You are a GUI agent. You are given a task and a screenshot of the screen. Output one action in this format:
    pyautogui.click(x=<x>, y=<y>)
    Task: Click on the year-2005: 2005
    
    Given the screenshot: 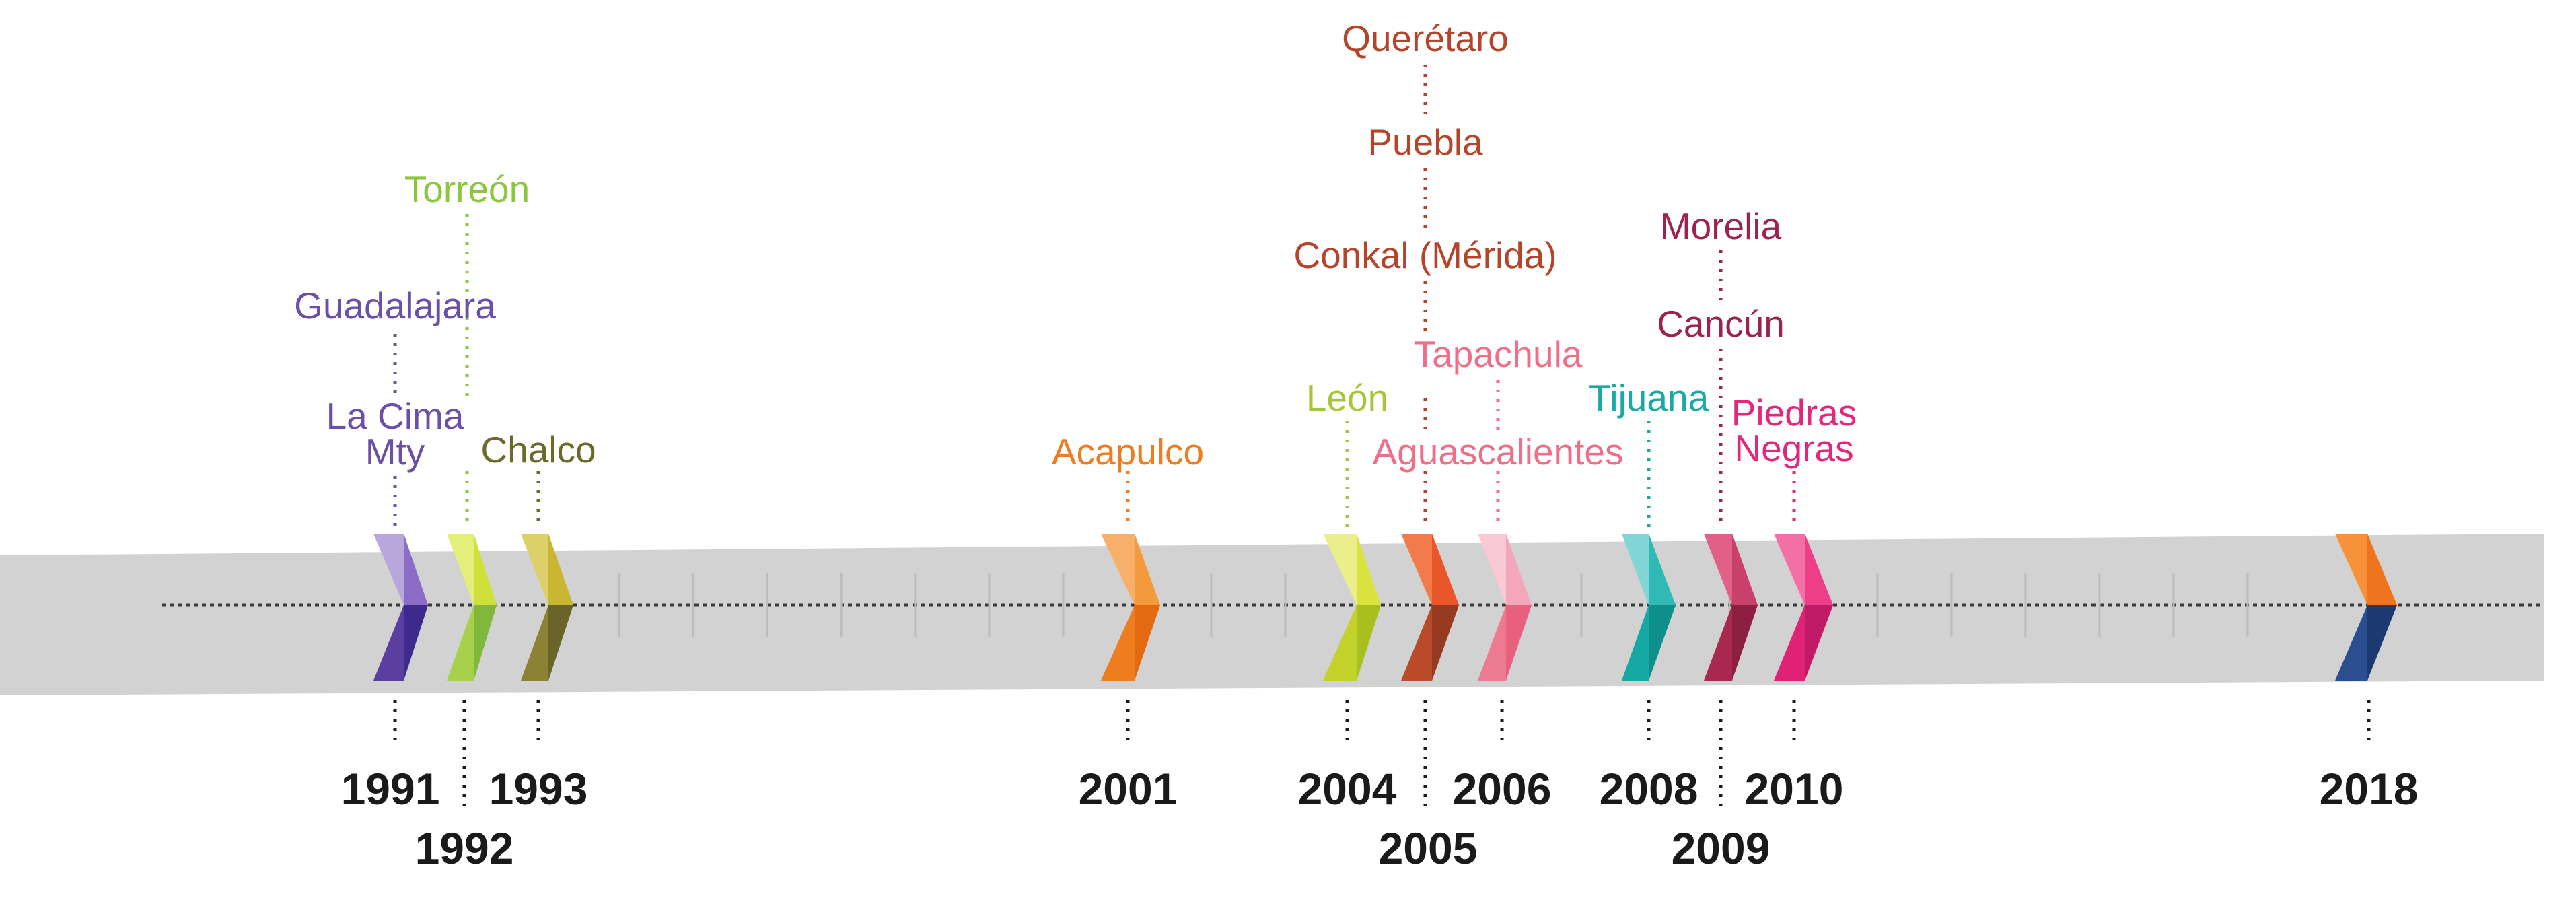 What is the action you would take?
    pyautogui.click(x=1428, y=848)
    